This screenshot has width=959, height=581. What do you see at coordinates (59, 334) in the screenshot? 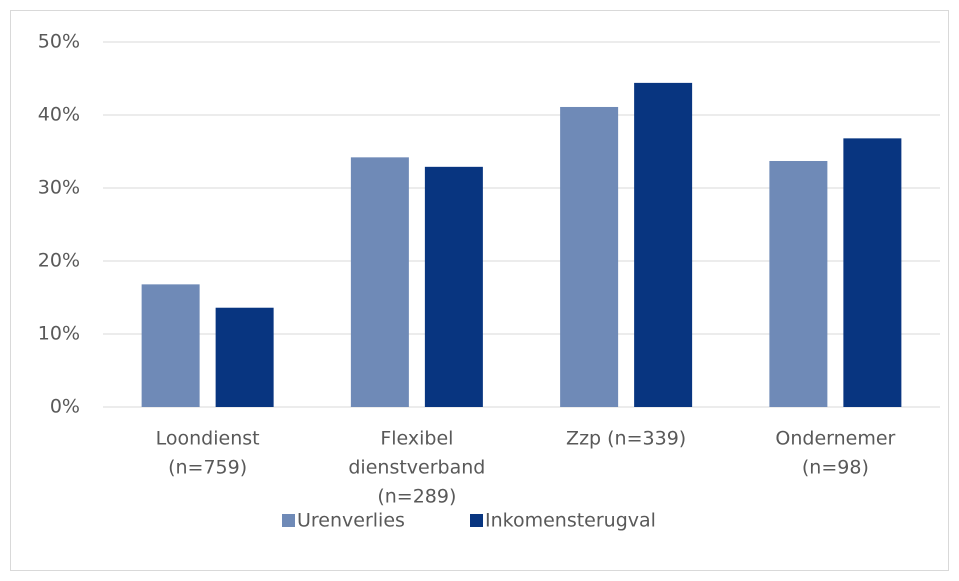
I see `y-tick-label: 10%` at bounding box center [59, 334].